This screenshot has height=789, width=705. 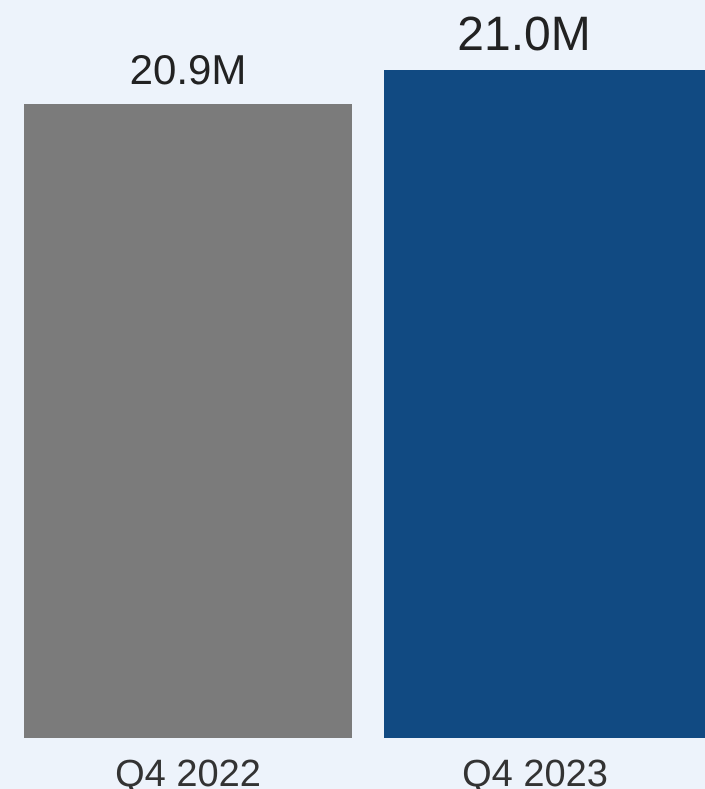 I want to click on category-tick-label: Q4 2022, so click(x=188, y=771).